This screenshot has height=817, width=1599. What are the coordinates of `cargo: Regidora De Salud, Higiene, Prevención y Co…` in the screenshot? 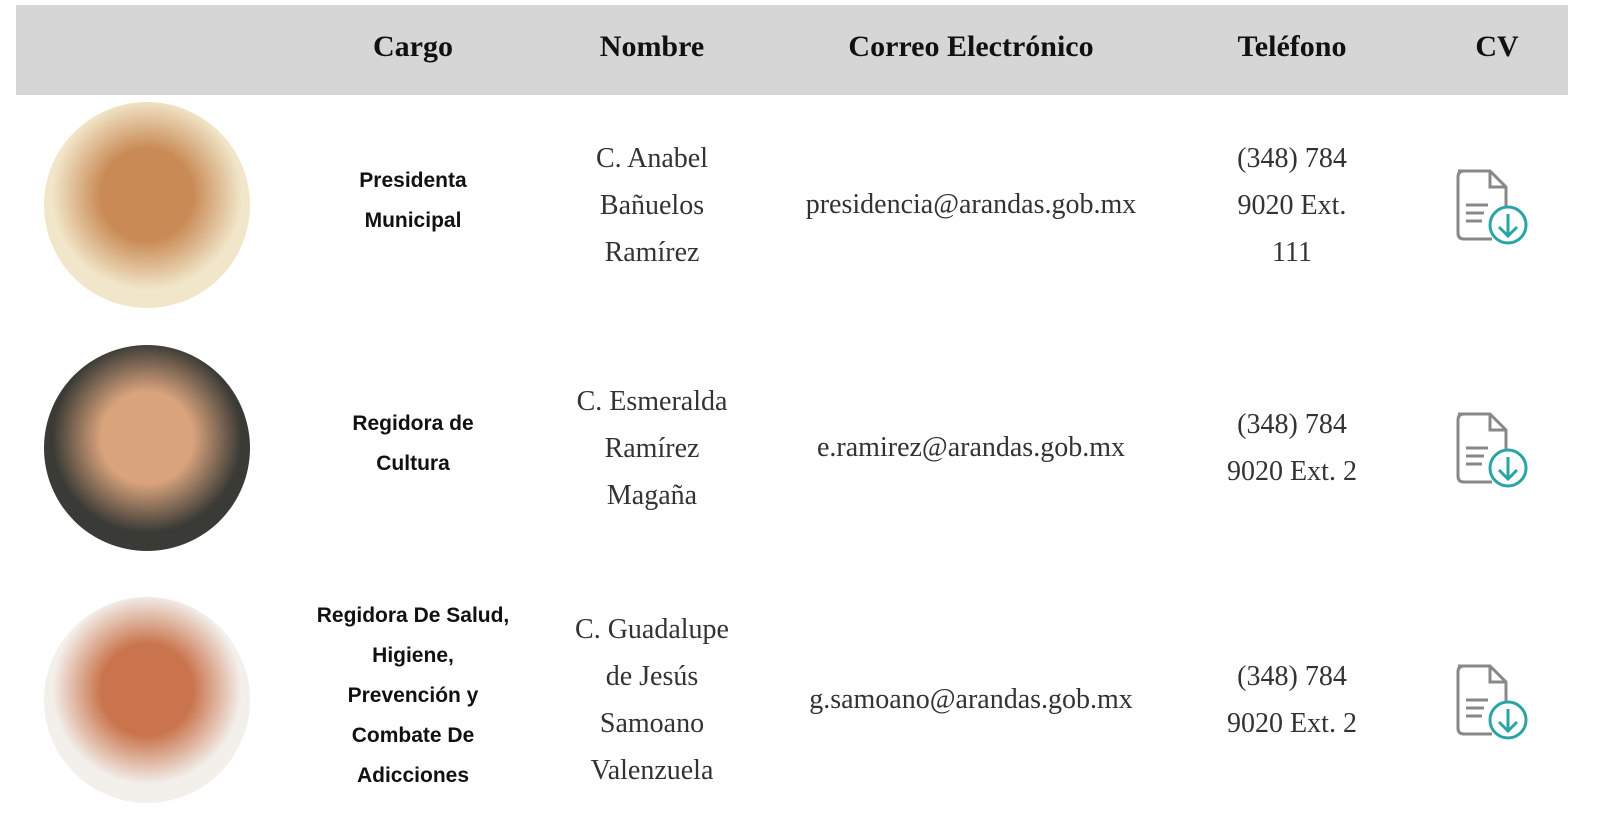 It's located at (413, 696).